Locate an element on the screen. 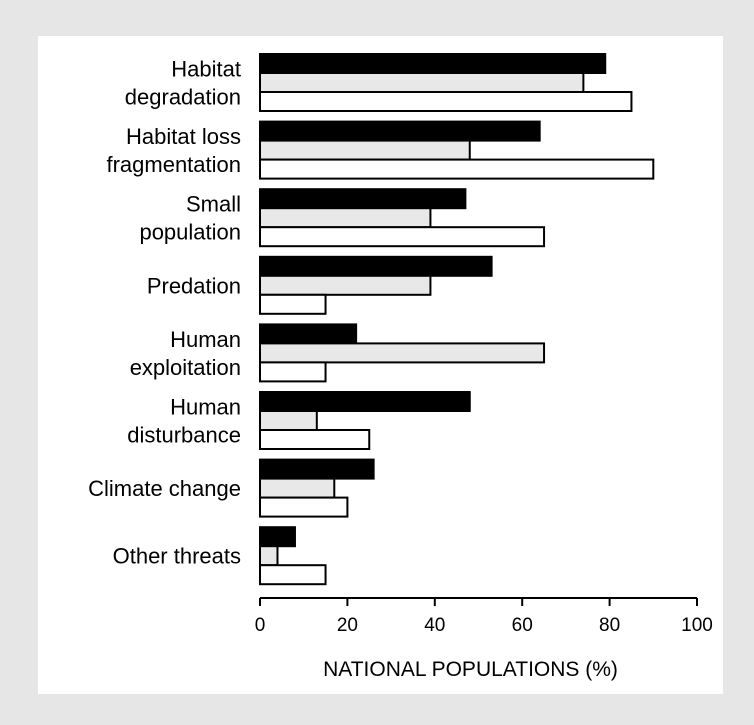  category-label-1-line-1: Habitat is located at coordinates (206, 69).